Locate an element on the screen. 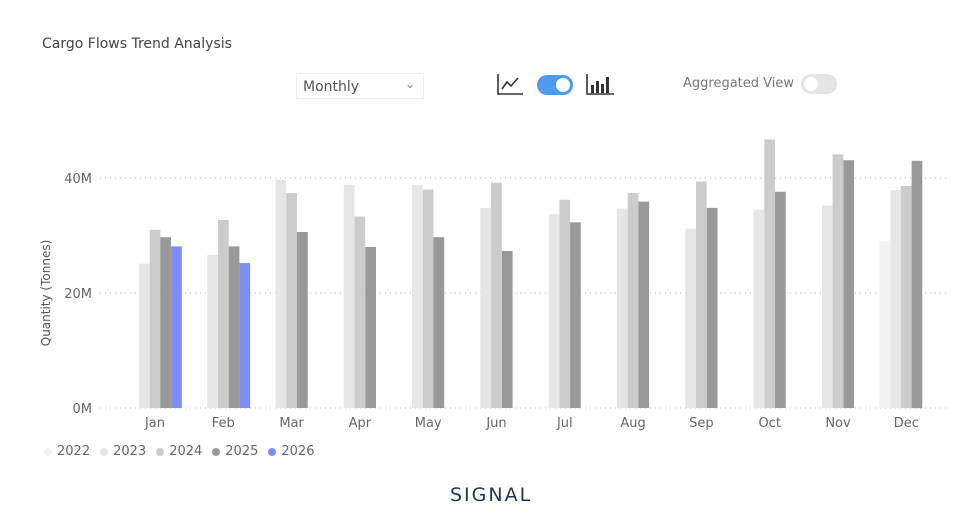 The image size is (980, 513). x-tick-label: Nov is located at coordinates (838, 423).